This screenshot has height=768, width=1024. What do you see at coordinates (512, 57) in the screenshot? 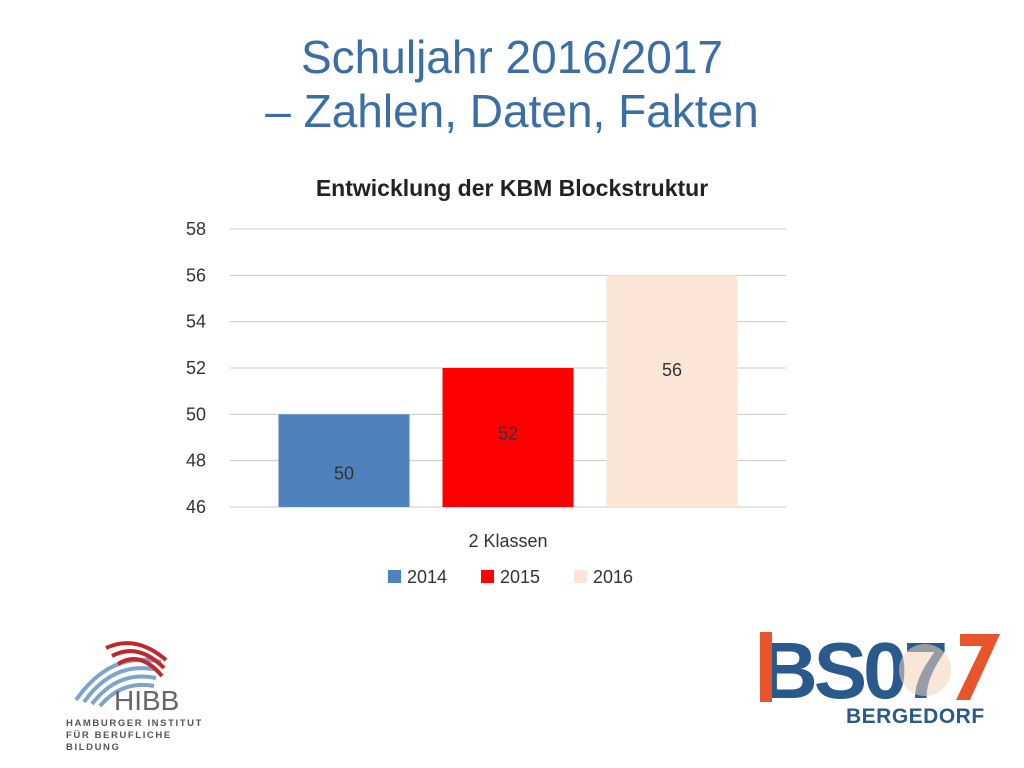
I see `slide-title-line1: Schuljahr 2016/2017` at bounding box center [512, 57].